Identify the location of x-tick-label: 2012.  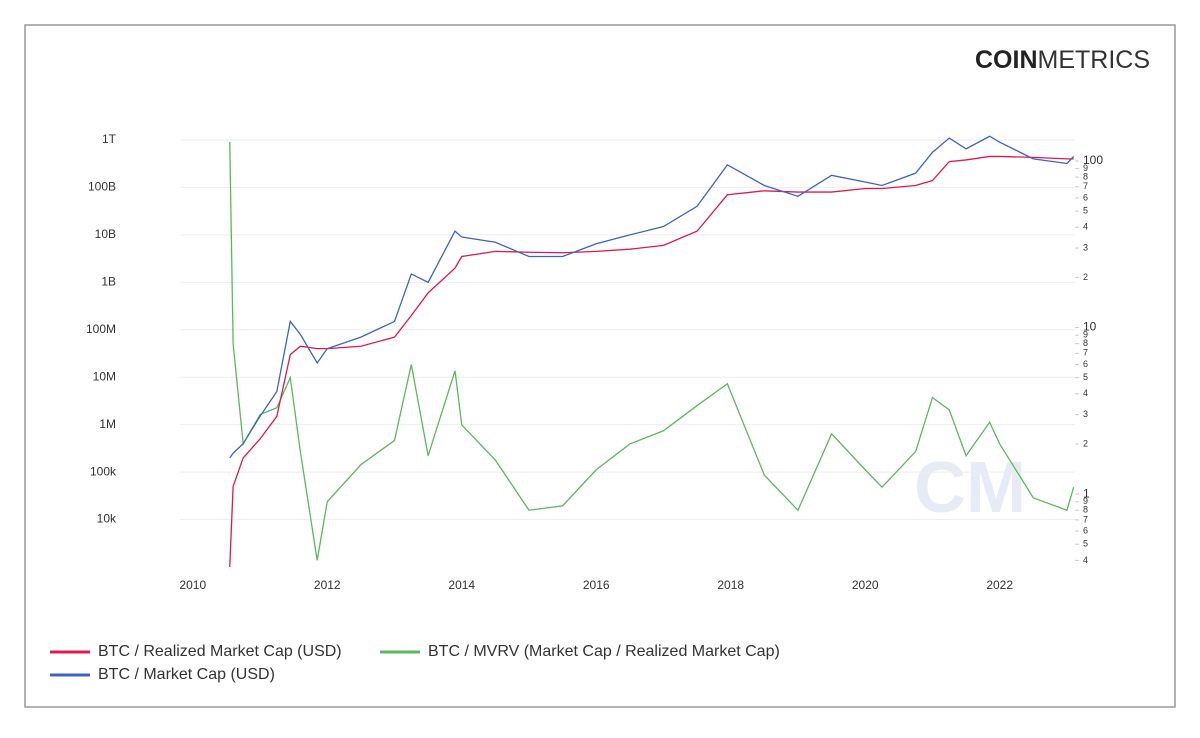
(327, 585).